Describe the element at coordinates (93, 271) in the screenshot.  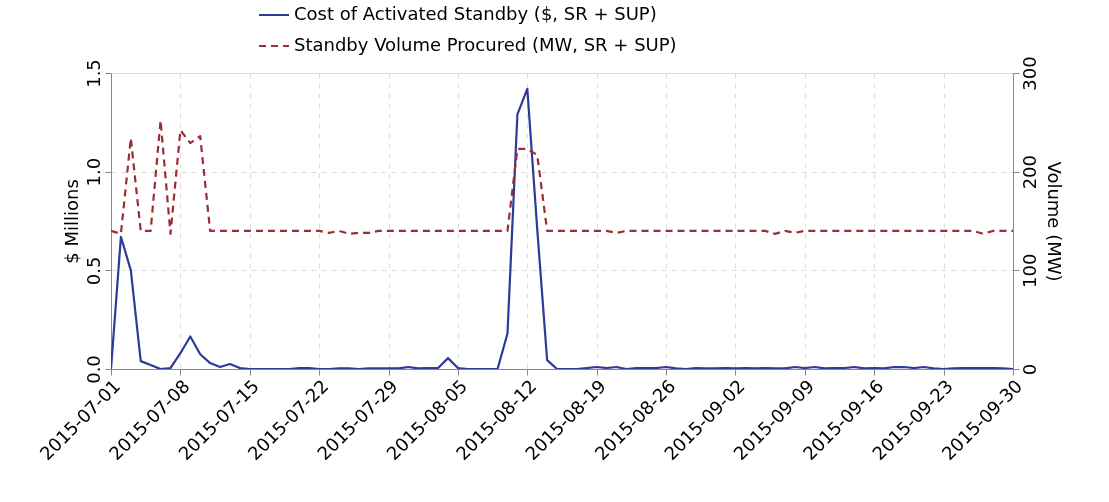
I see `y-tick-label: 0.5` at that location.